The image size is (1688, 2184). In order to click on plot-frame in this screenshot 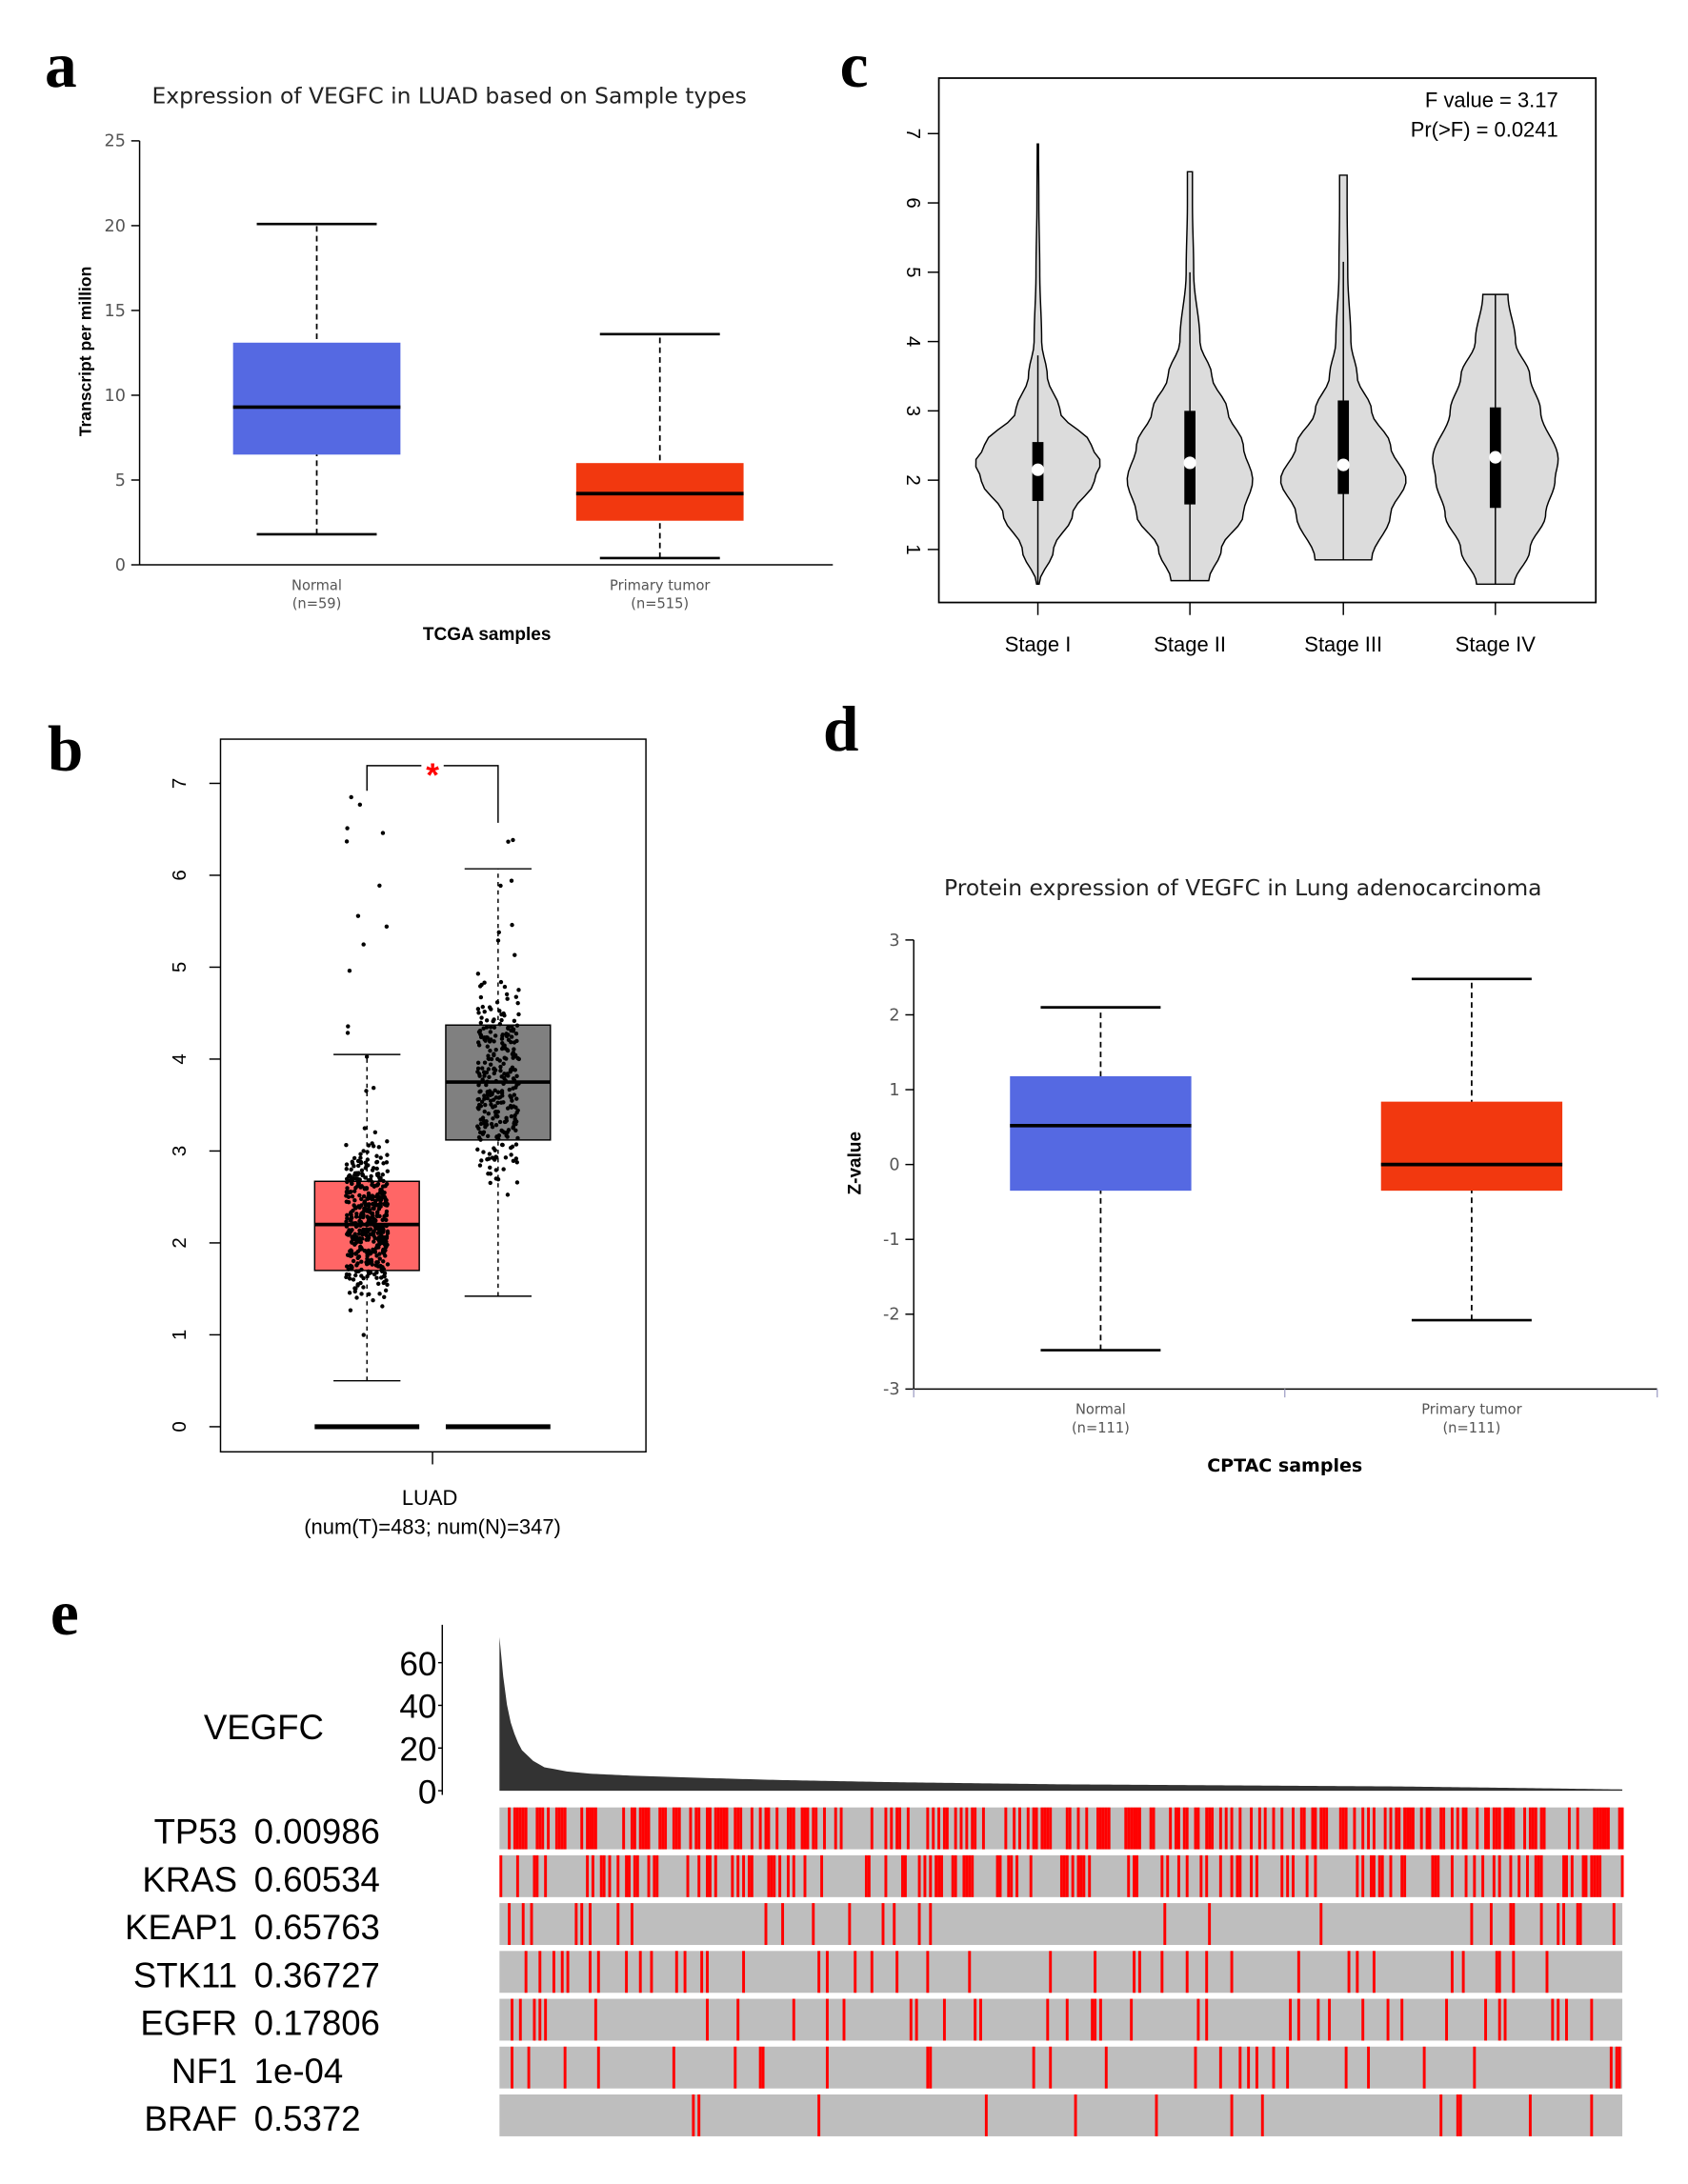, I will do `click(433, 1095)`.